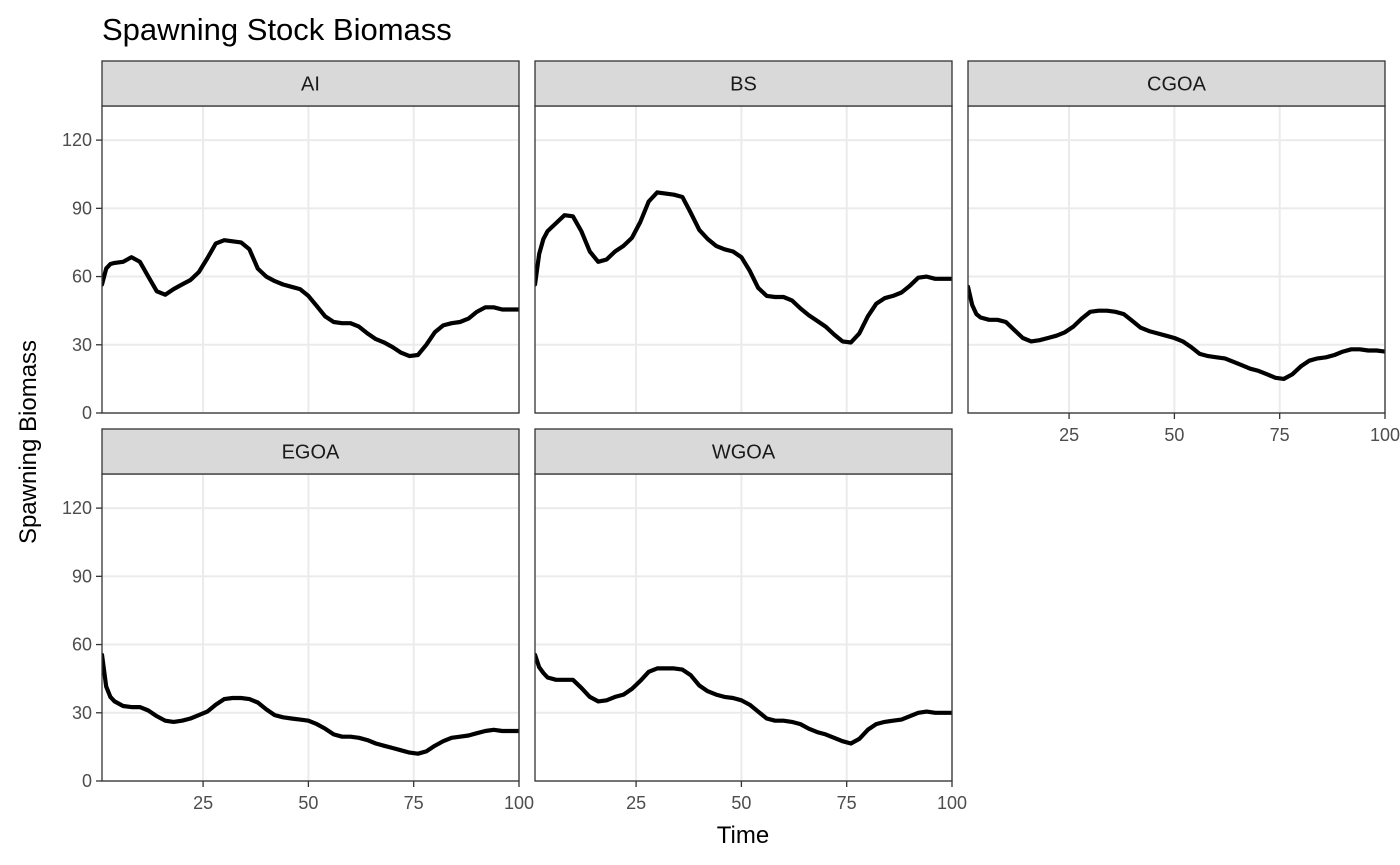 The width and height of the screenshot is (1400, 865). I want to click on facet-strip-label: EGOA, so click(311, 453).